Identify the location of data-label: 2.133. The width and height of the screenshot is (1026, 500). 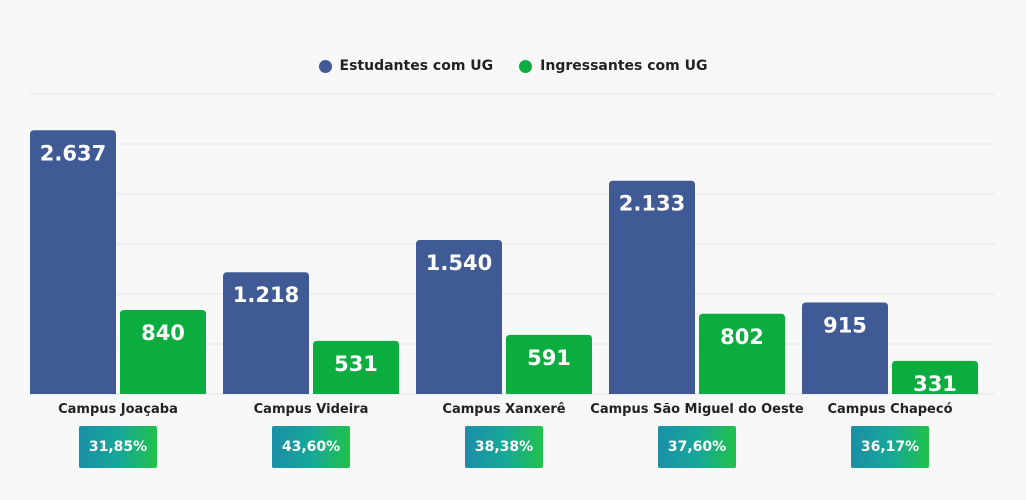
(652, 204).